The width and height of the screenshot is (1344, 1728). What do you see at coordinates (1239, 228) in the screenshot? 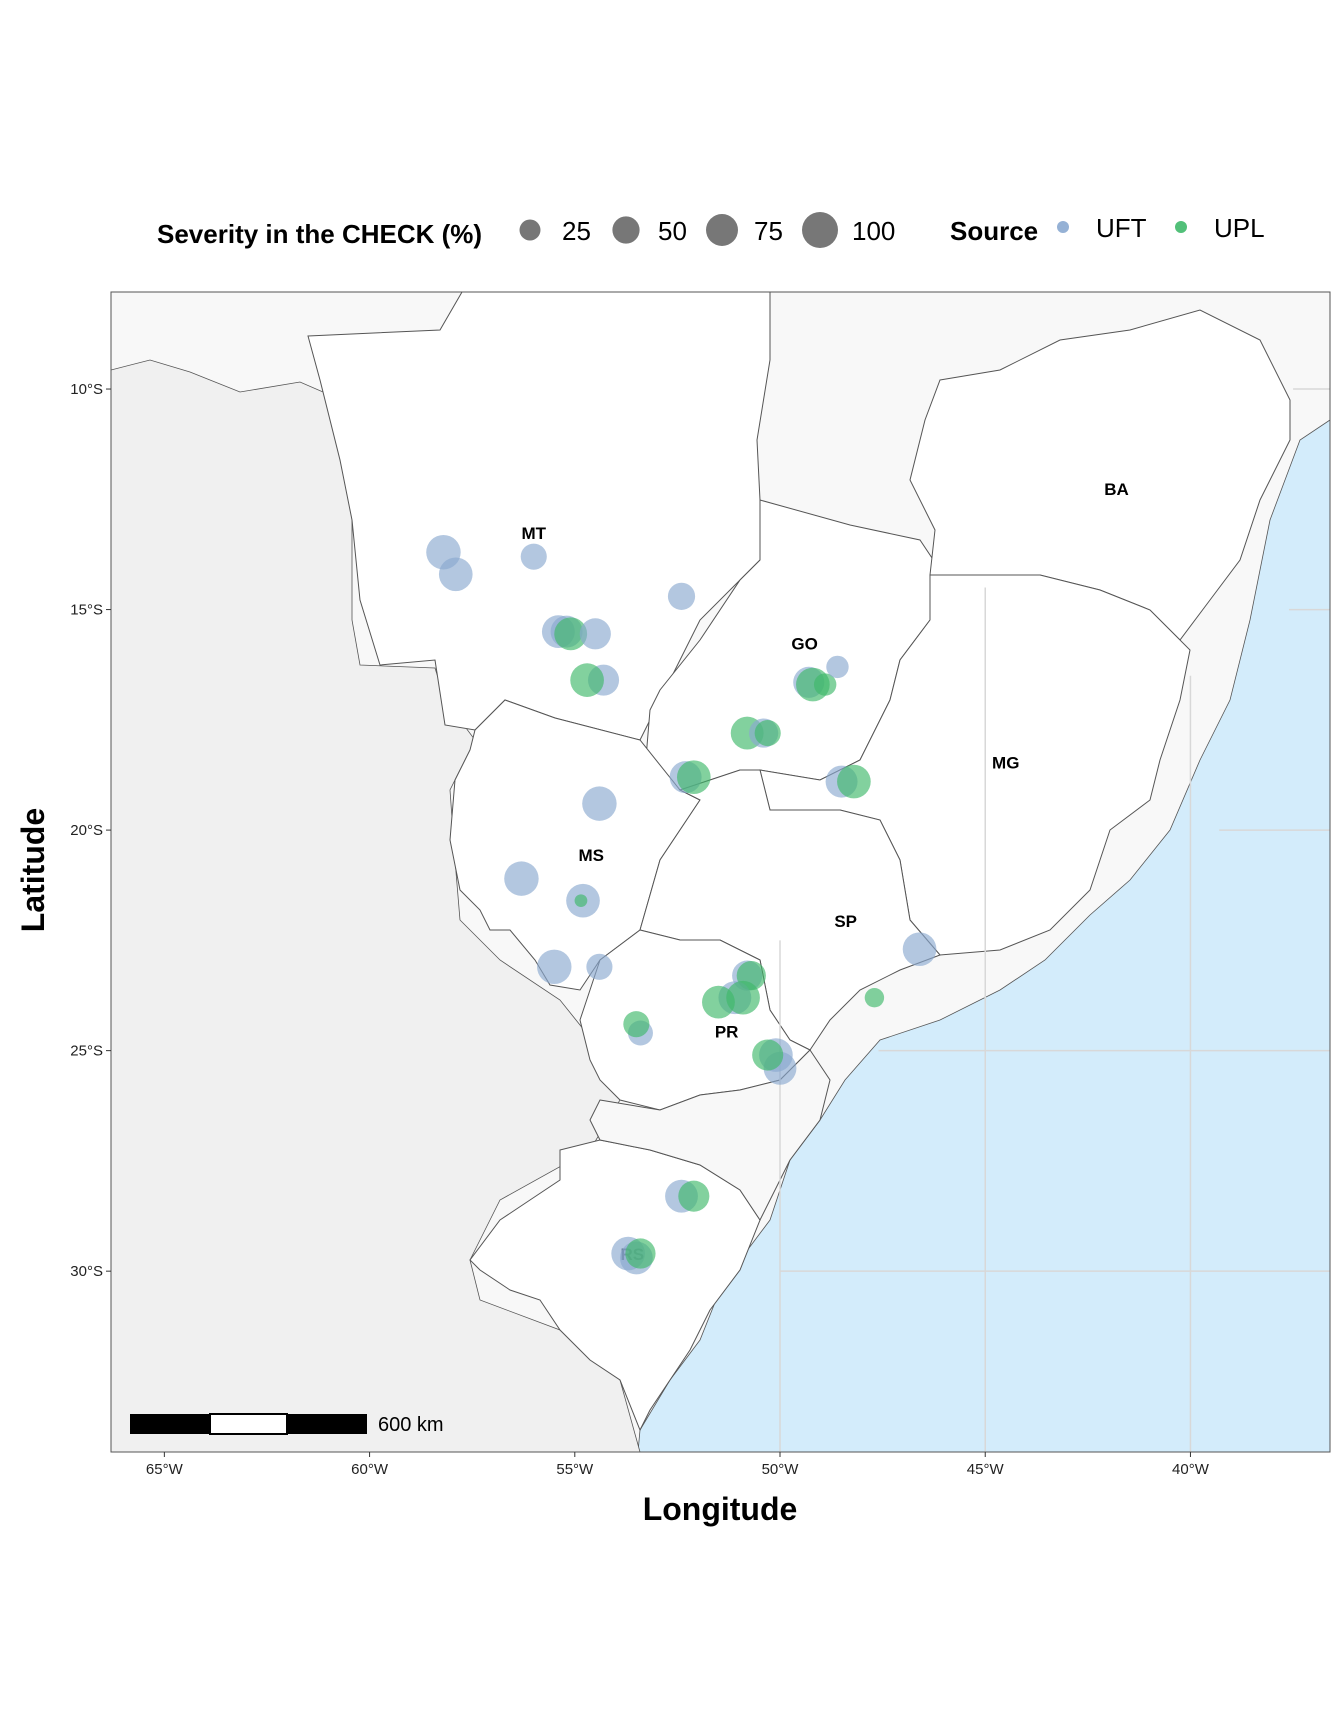
I see `legend-source-label-upl: UPL` at bounding box center [1239, 228].